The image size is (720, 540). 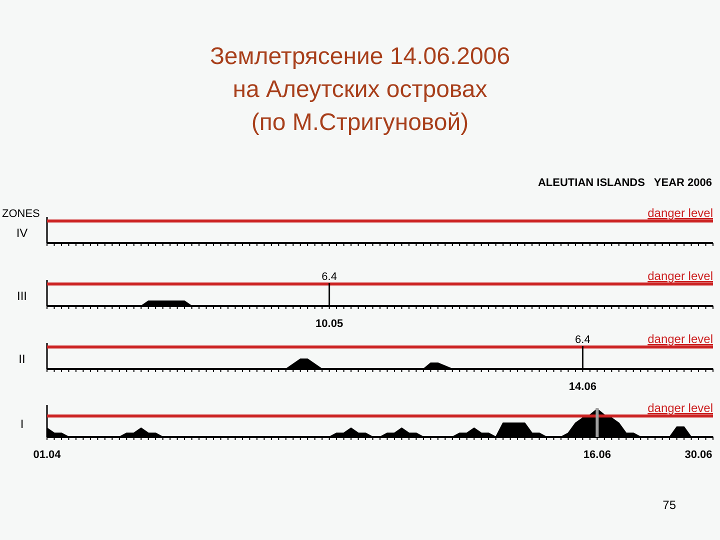 I want to click on x-tick-label: 16.06, so click(x=597, y=455).